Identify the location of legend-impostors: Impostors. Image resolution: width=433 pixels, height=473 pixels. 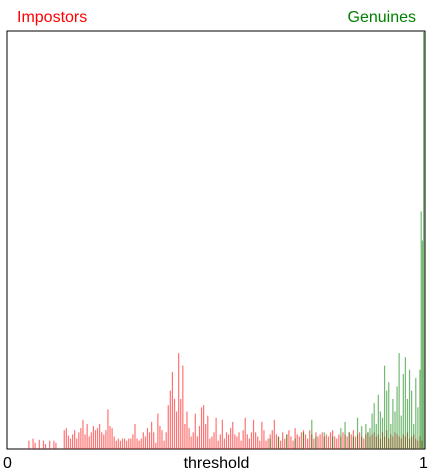
(52, 17).